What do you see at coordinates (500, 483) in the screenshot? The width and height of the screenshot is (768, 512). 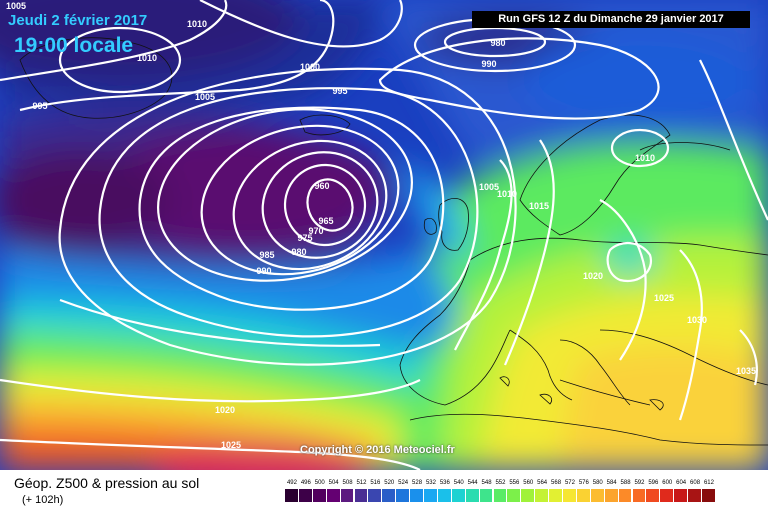 I see `legend-value: 552` at bounding box center [500, 483].